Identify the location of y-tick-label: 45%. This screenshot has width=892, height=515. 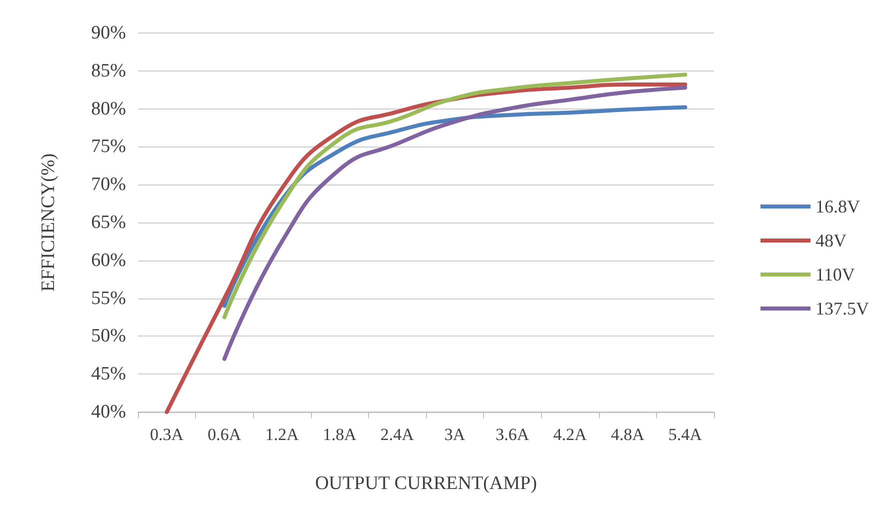
(108, 374).